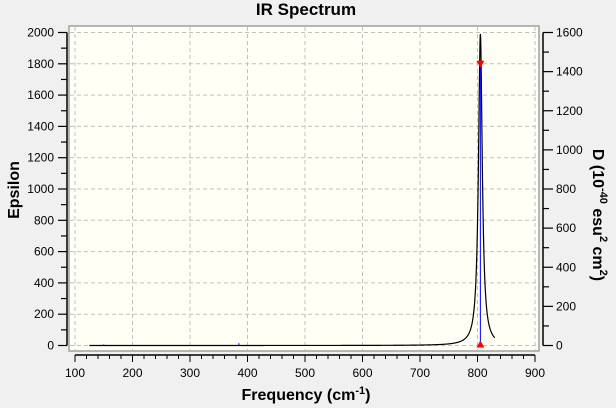 This screenshot has height=408, width=616. I want to click on y2-axis-title: D (10-40 esu2 cm2), so click(599, 215).